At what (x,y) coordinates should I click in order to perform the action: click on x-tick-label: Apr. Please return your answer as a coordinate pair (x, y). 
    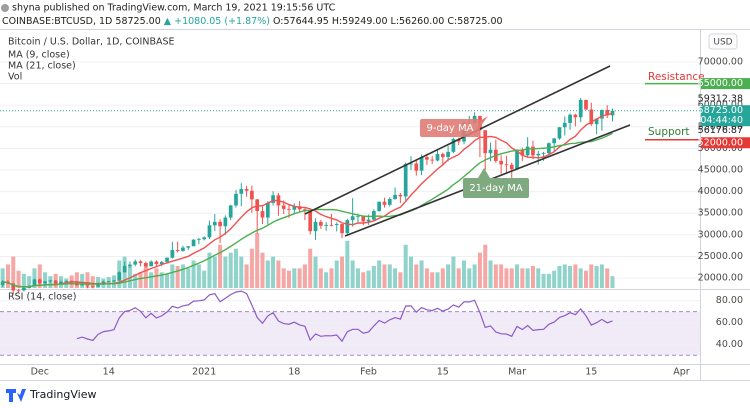
    Looking at the image, I should click on (681, 372).